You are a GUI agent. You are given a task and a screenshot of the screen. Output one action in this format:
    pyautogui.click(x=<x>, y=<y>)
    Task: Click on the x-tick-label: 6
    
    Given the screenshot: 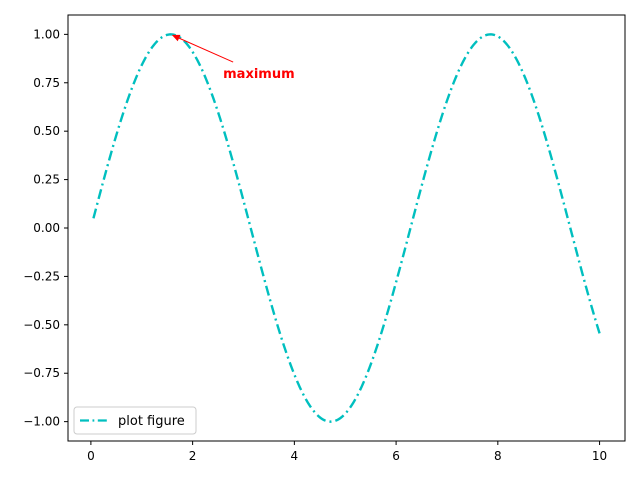 What is the action you would take?
    pyautogui.click(x=396, y=456)
    